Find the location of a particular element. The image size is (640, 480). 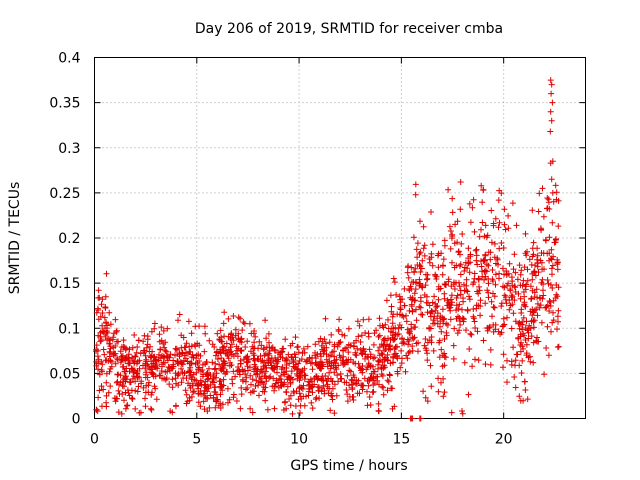

x-axis-tick-labels: 0 5 10 15 20 is located at coordinates (301, 440).